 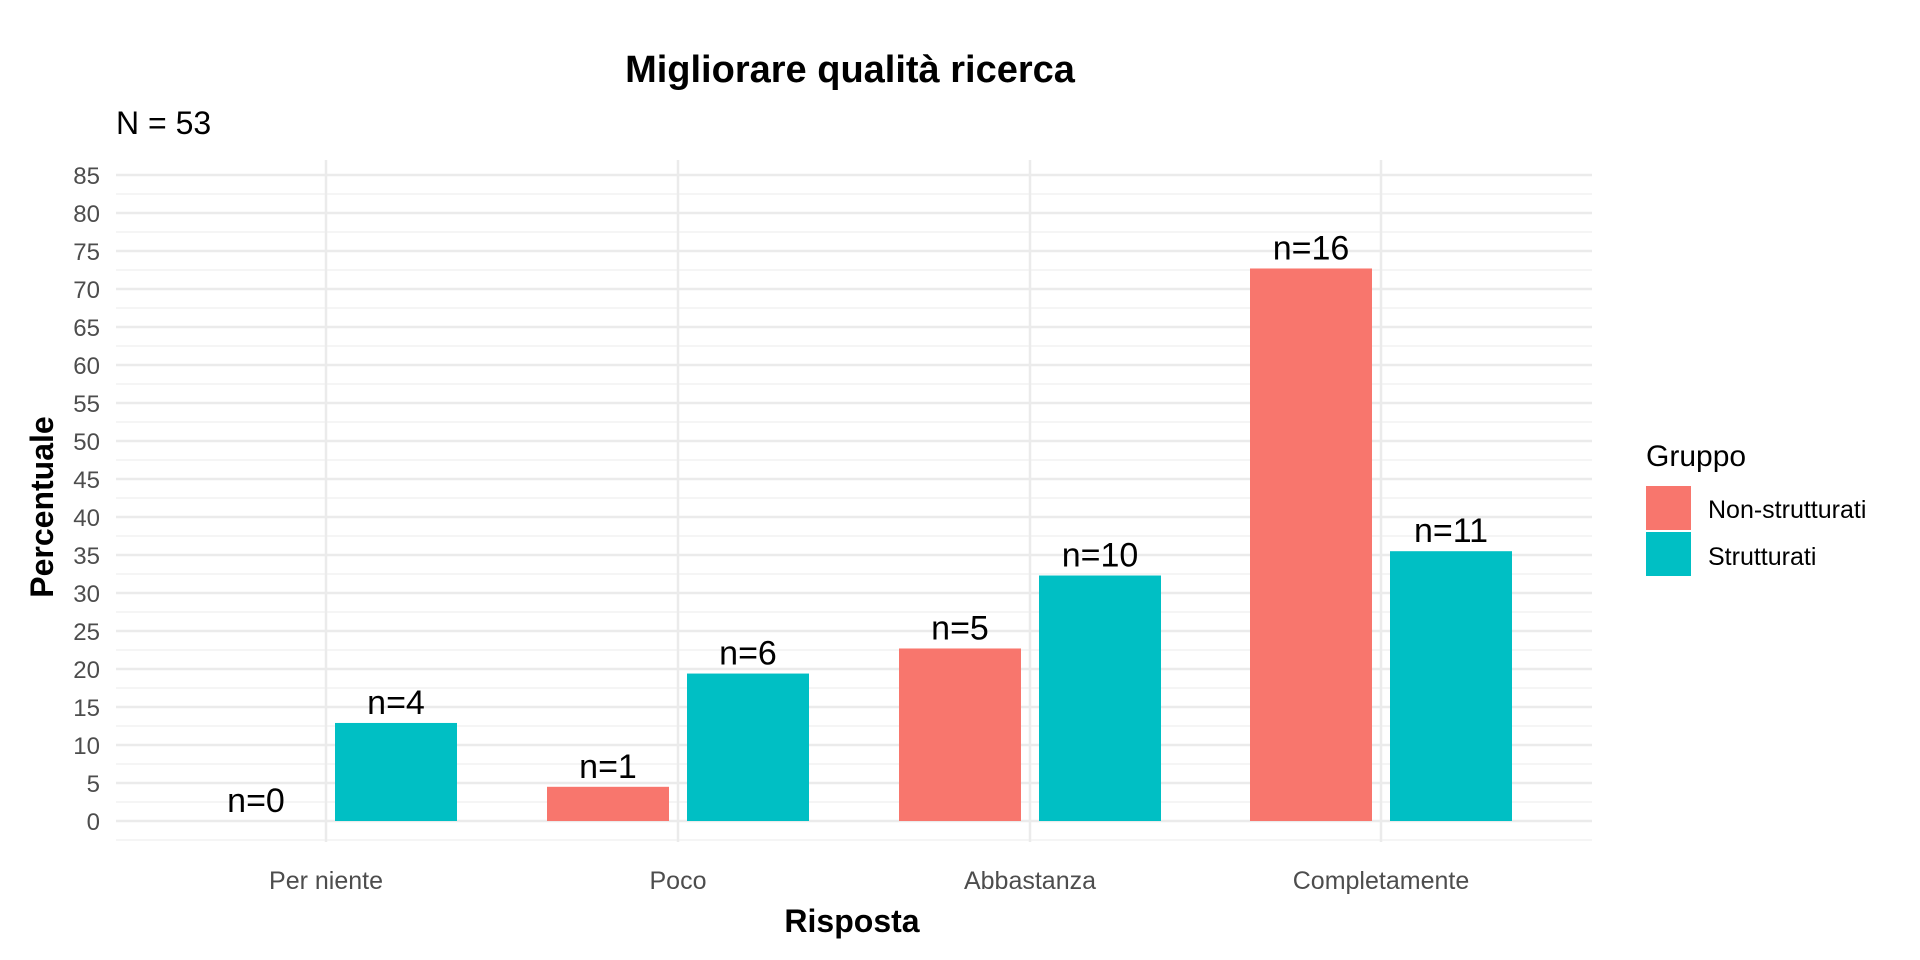 What do you see at coordinates (93, 822) in the screenshot?
I see `y-tick-label: 0` at bounding box center [93, 822].